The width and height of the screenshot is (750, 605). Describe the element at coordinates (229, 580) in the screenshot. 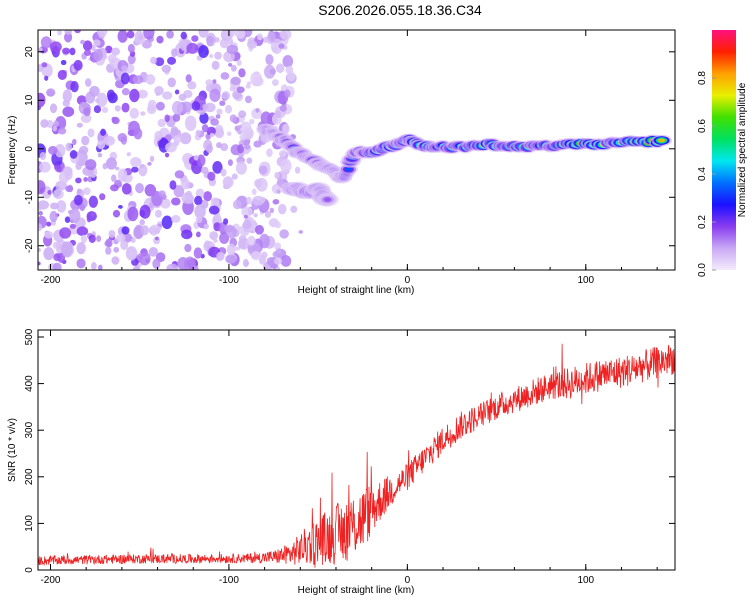

I see `snr-xtick-label: -100` at that location.